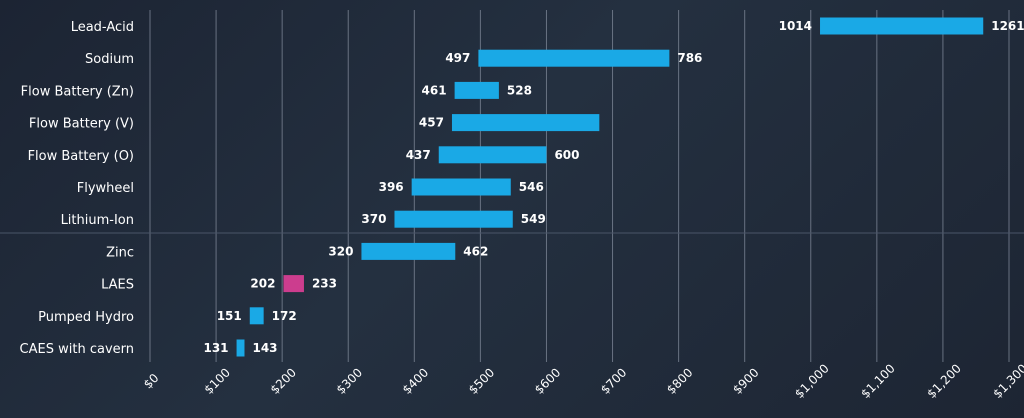 The image size is (1024, 418). Describe the element at coordinates (795, 26) in the screenshot. I see `low-value-label: 1014` at that location.